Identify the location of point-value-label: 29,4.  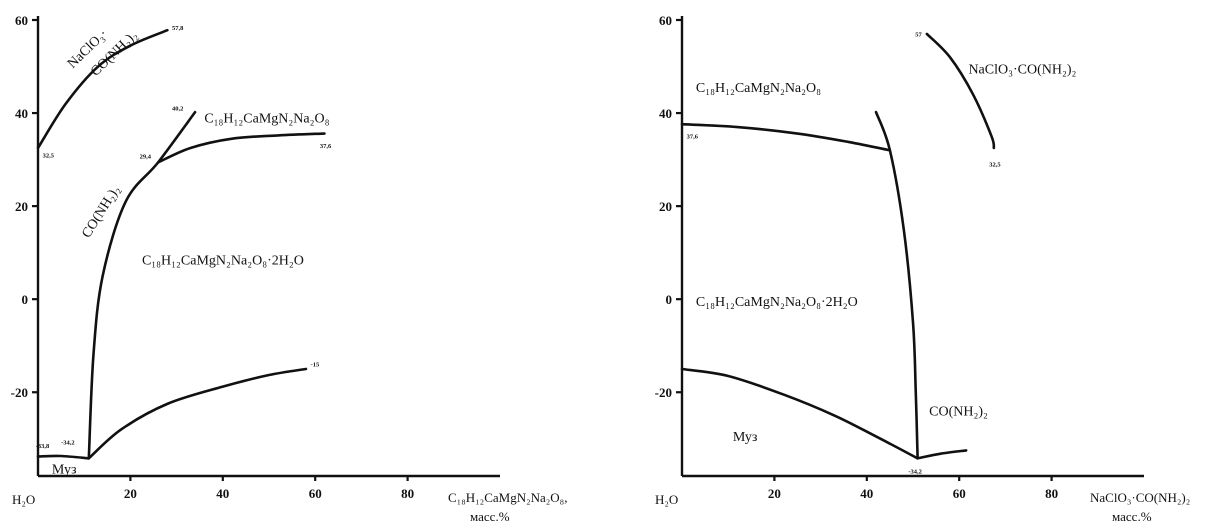
(146, 157).